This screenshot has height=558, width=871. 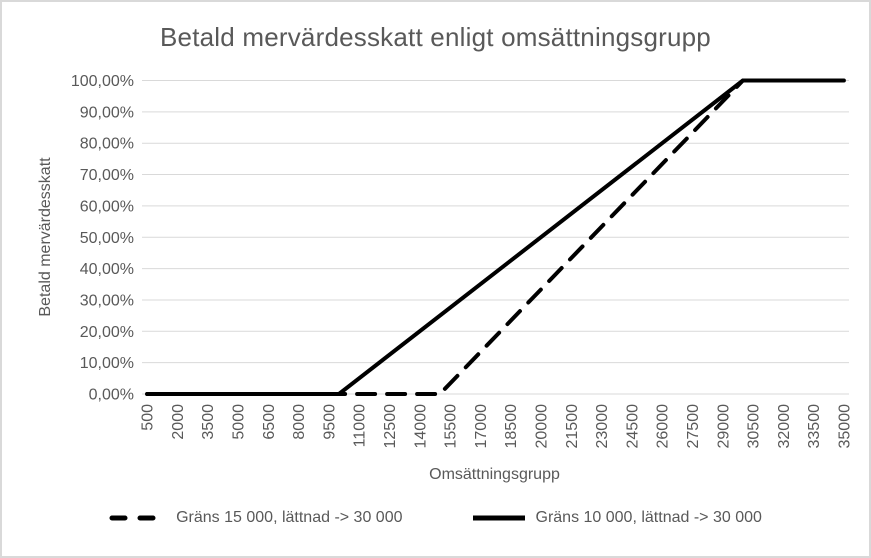 I want to click on x-tick-label: 3500, so click(x=208, y=422).